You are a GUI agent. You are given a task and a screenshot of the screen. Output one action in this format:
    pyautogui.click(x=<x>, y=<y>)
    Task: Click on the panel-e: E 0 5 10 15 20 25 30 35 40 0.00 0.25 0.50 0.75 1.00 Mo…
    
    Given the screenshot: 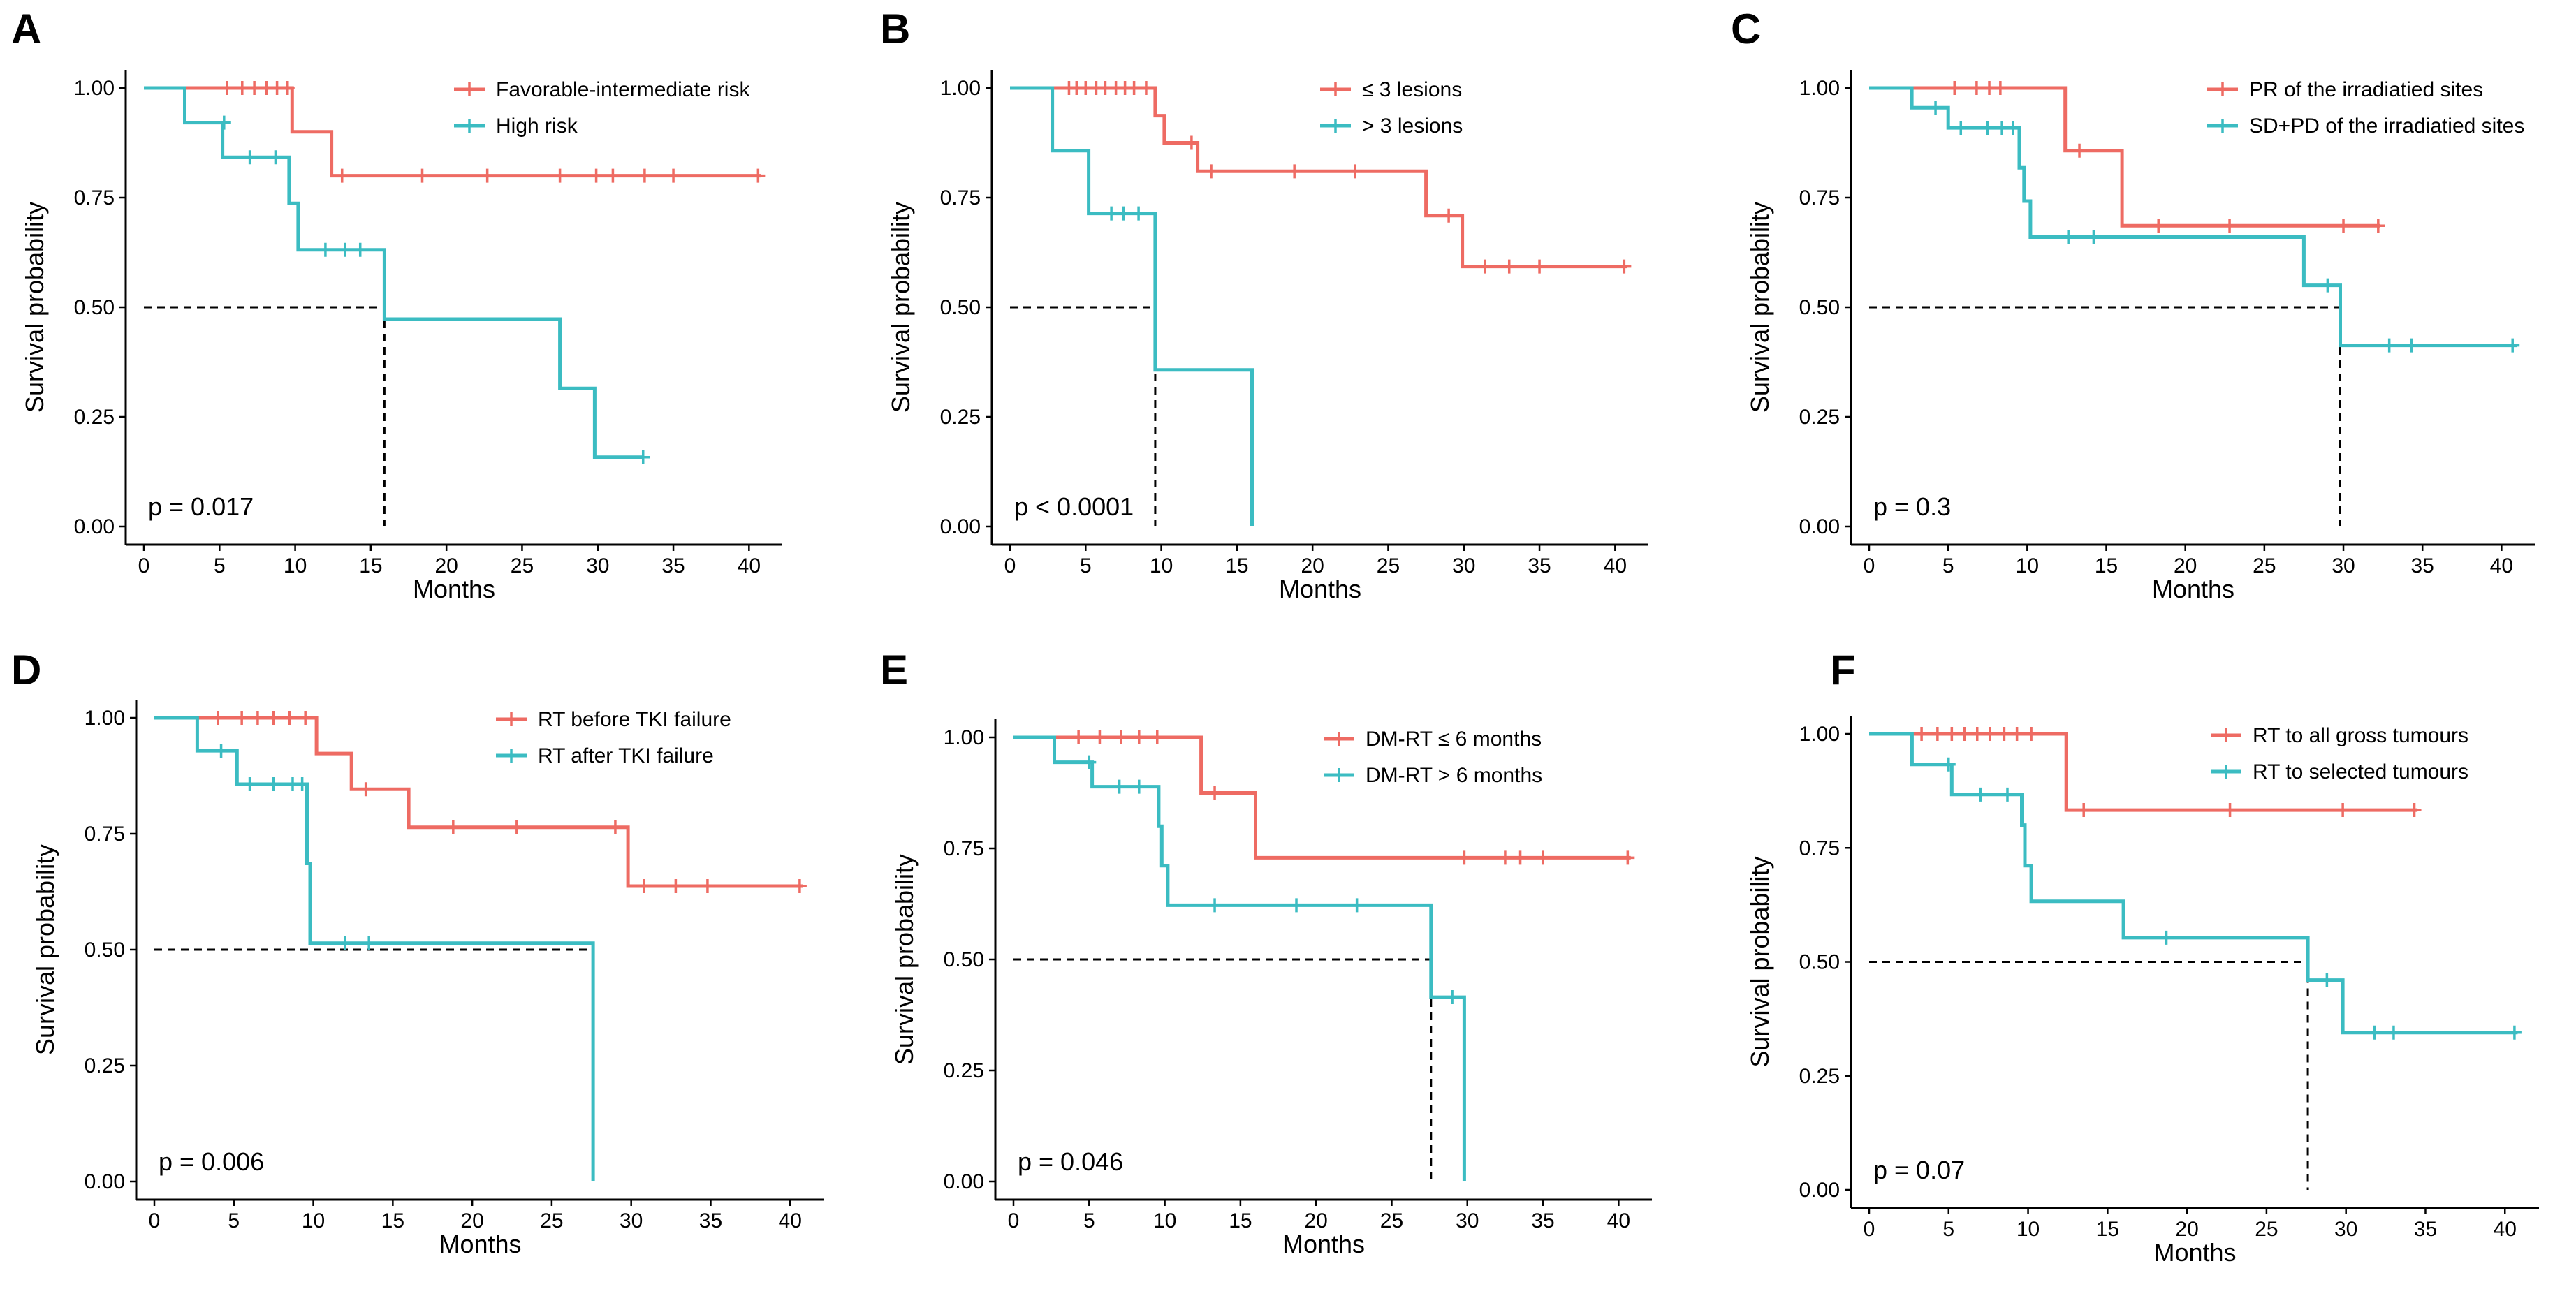 What is the action you would take?
    pyautogui.click(x=1266, y=952)
    